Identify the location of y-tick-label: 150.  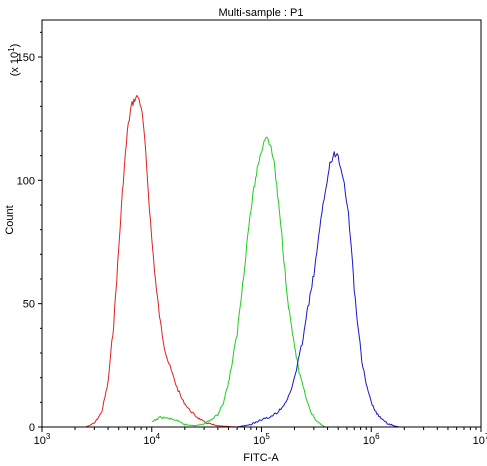
(26, 58).